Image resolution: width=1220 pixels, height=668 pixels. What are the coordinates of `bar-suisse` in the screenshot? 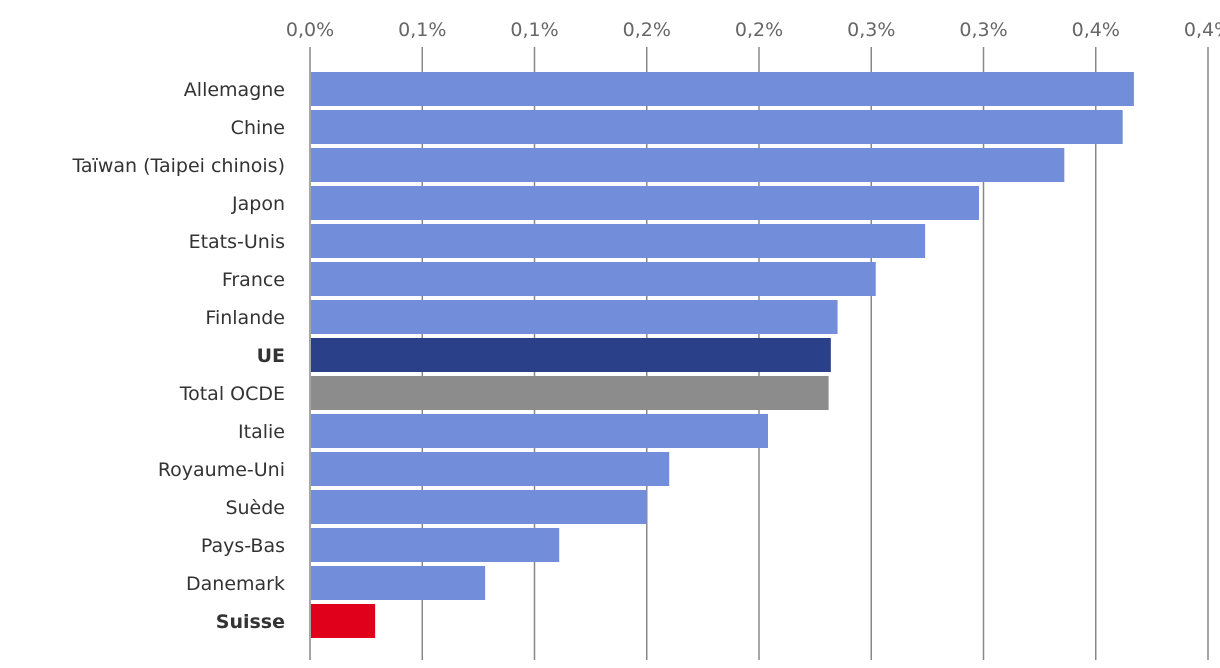 It's located at (343, 621).